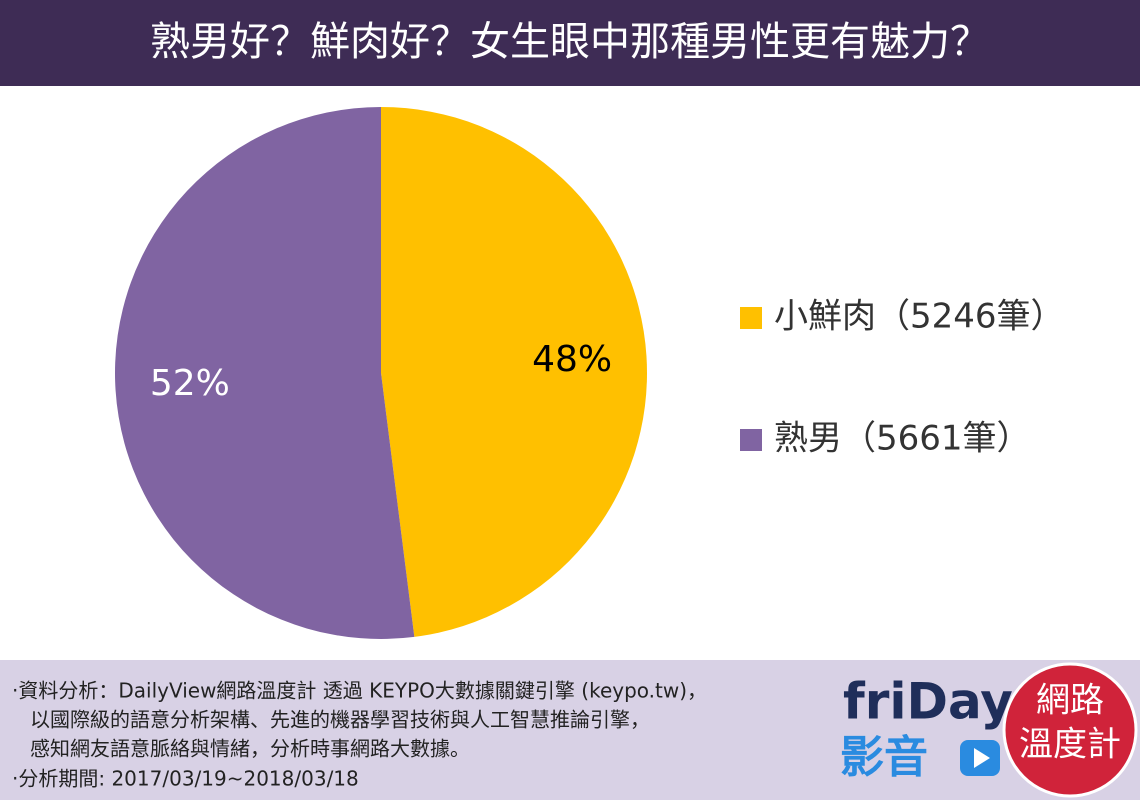  I want to click on legend: 小鮮肉（5246筆） 熟男（5661筆）, so click(902, 378).